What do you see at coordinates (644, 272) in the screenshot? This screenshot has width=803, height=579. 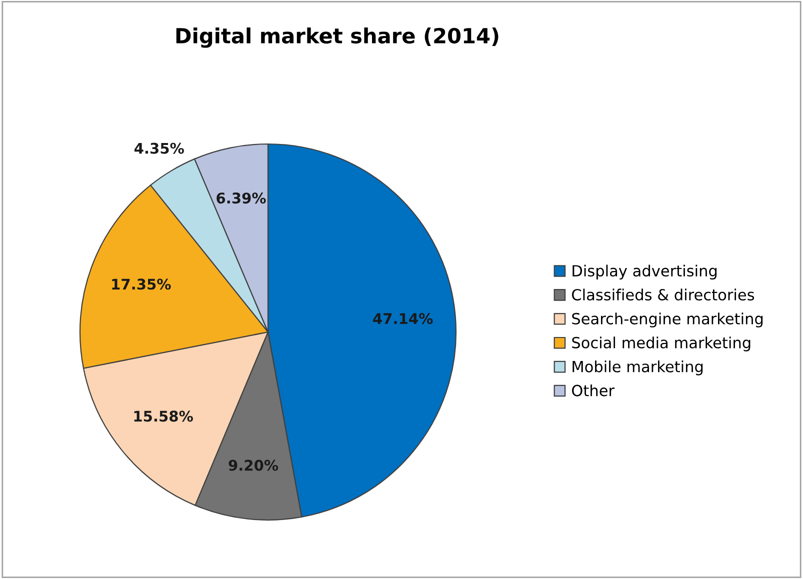 I see `legend-label: Display advertising` at bounding box center [644, 272].